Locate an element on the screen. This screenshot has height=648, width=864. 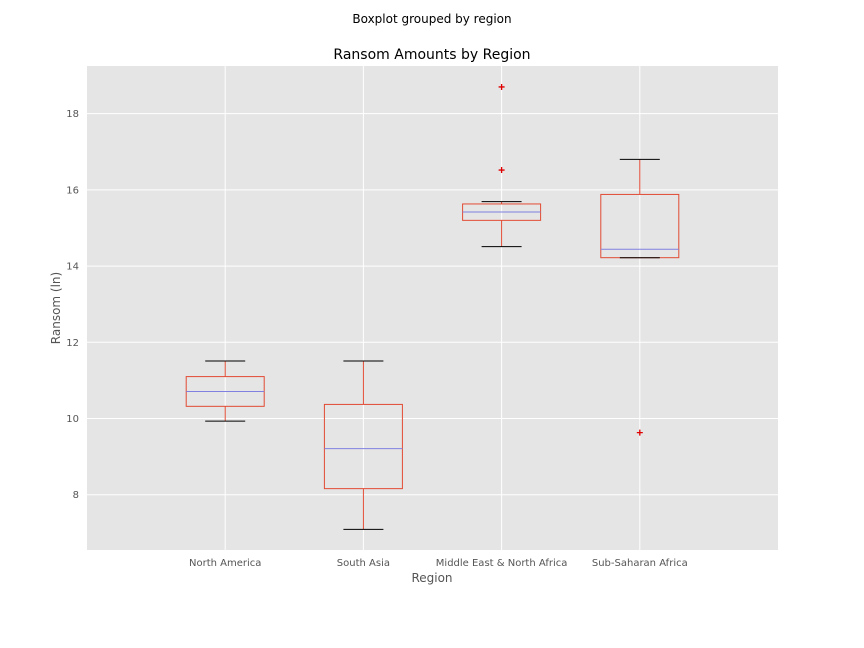
x-tick-label: North America is located at coordinates (225, 563).